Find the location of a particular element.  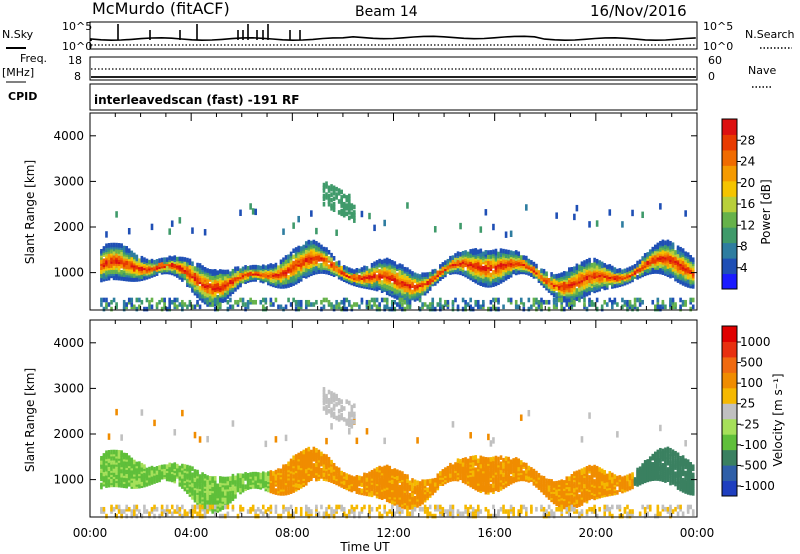

cpid-panel: CPID interleavedscan (fast) -191 RF is located at coordinates (353, 97).